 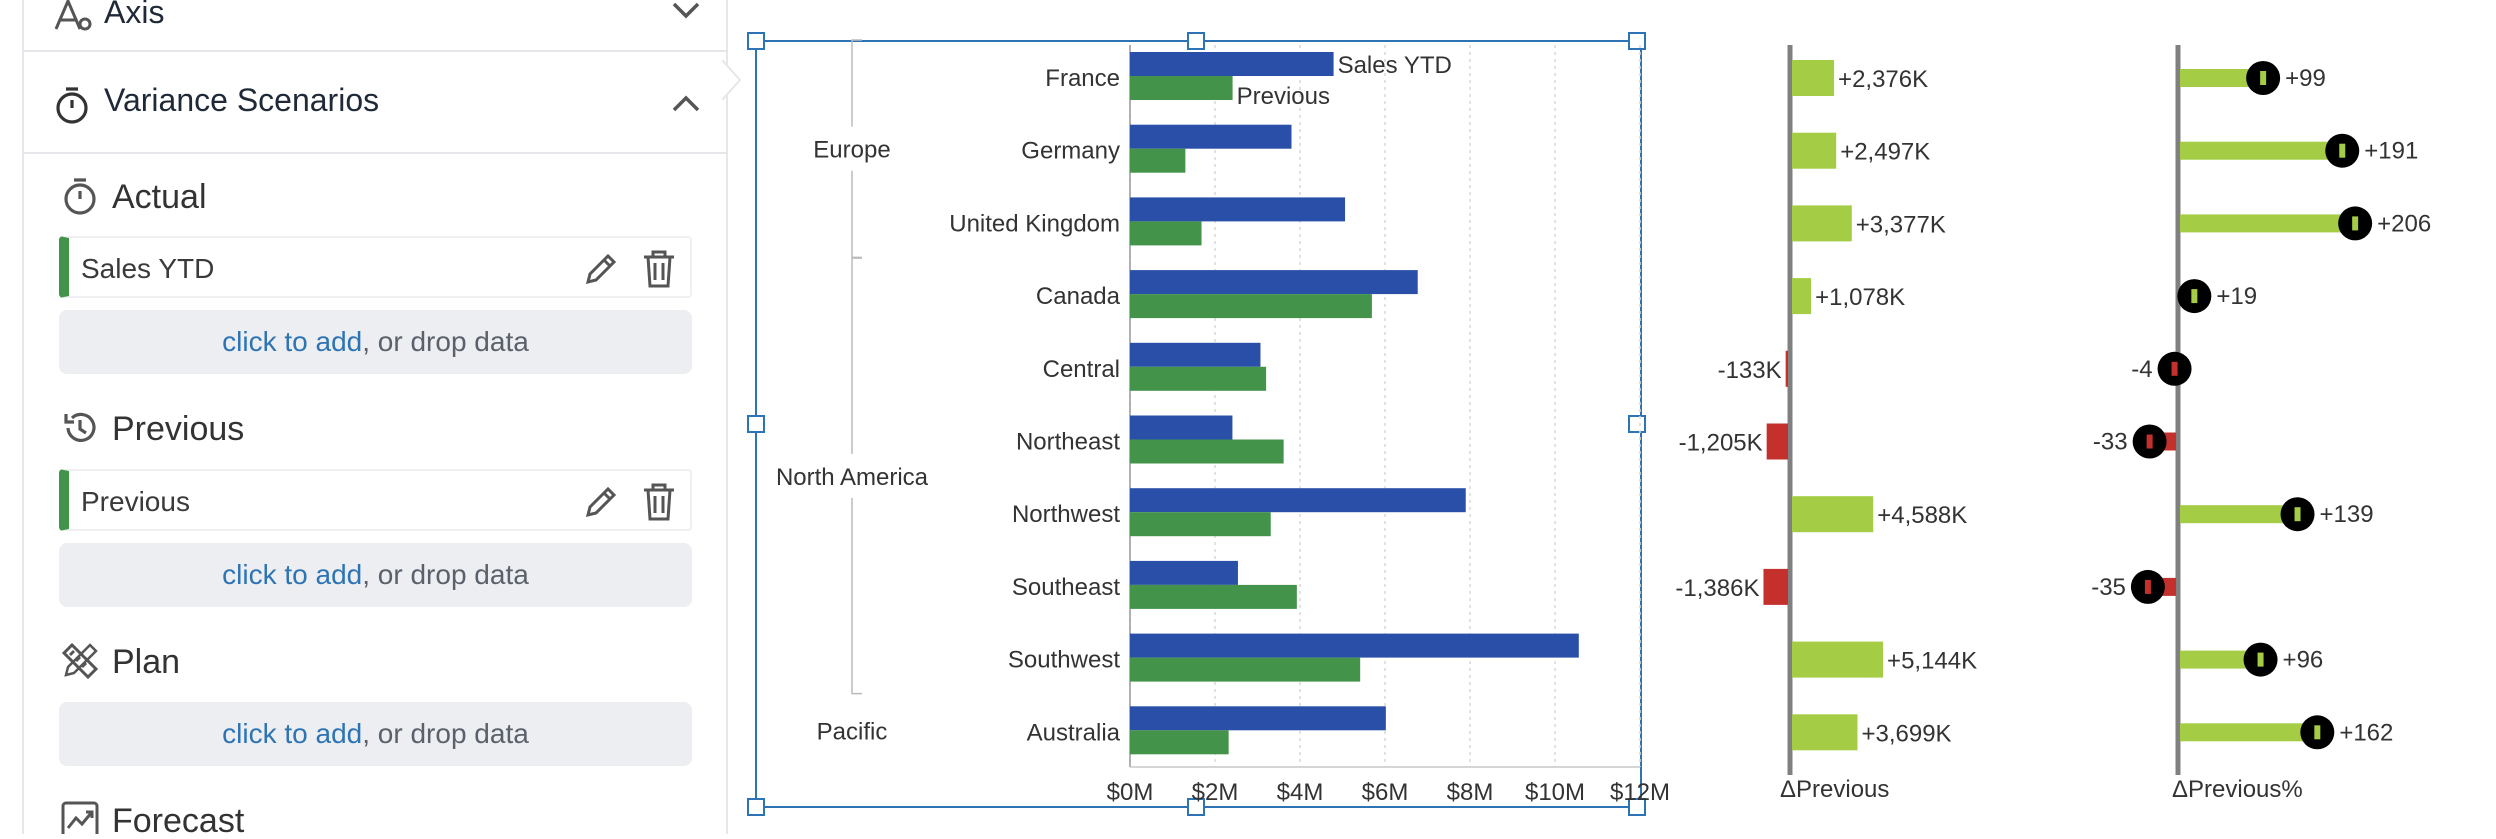 What do you see at coordinates (375, 734) in the screenshot?
I see `plan-drop-zone: click to add, or drop data` at bounding box center [375, 734].